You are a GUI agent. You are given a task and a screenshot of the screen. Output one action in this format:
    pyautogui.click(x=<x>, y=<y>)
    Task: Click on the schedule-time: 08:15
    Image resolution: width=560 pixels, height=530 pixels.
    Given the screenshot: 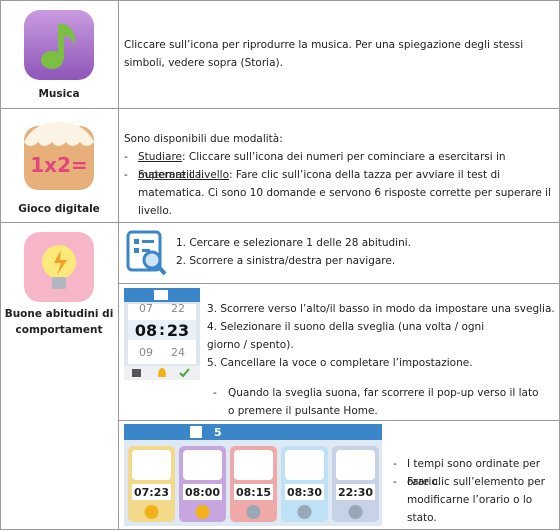 What is the action you would take?
    pyautogui.click(x=253, y=492)
    